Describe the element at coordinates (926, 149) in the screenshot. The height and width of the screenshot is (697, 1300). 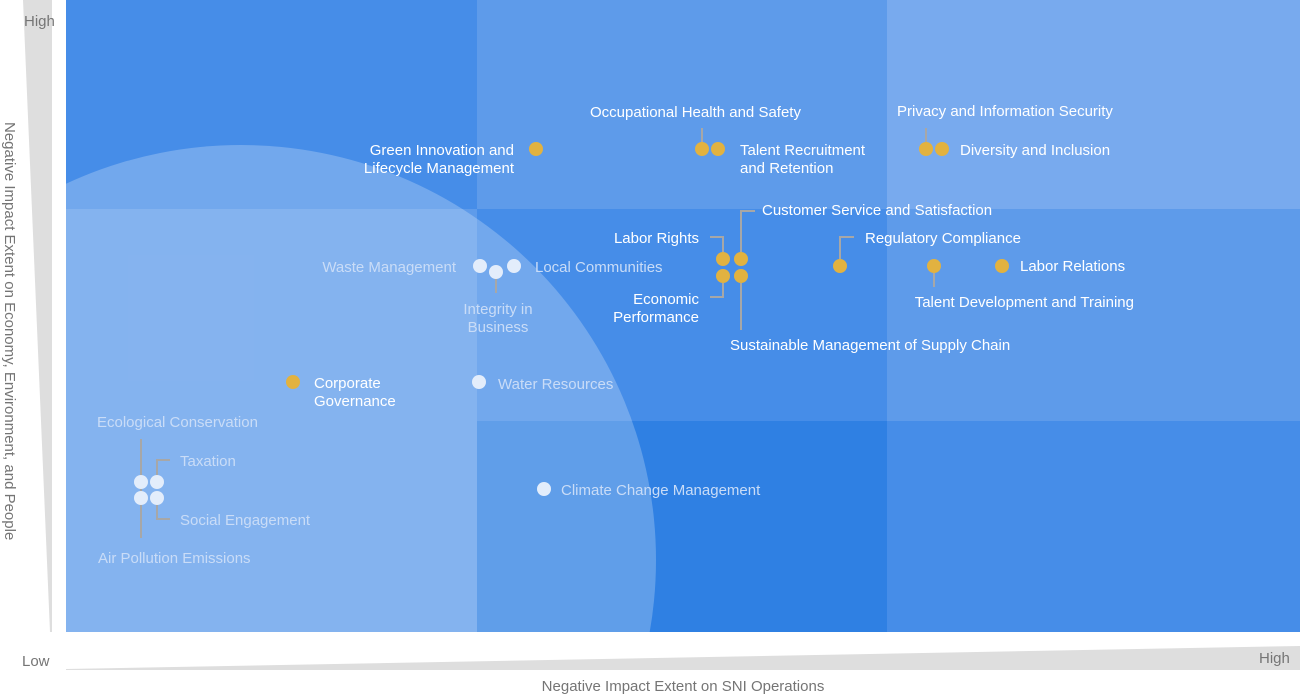
I see `dot-privacy` at that location.